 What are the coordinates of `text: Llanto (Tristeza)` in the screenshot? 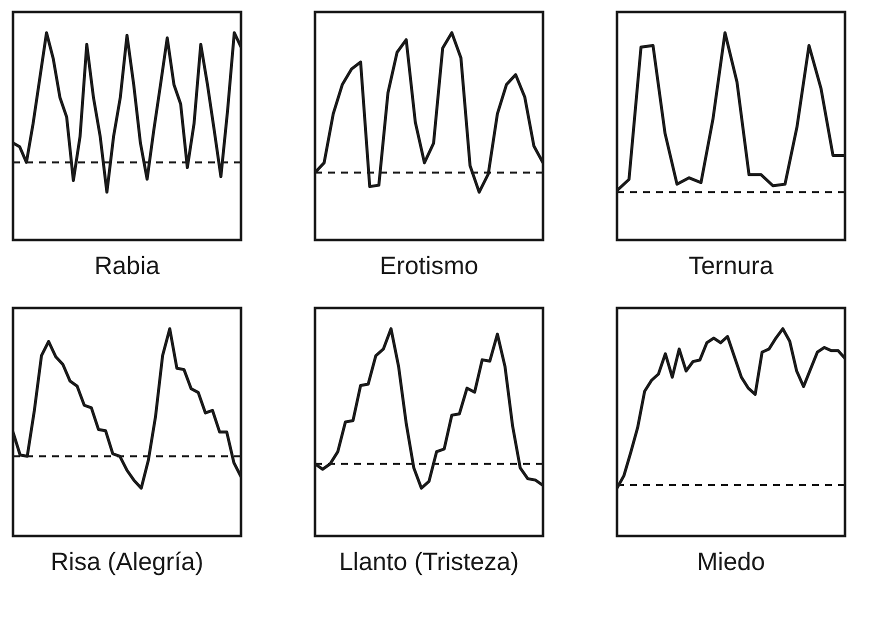 It's located at (429, 562).